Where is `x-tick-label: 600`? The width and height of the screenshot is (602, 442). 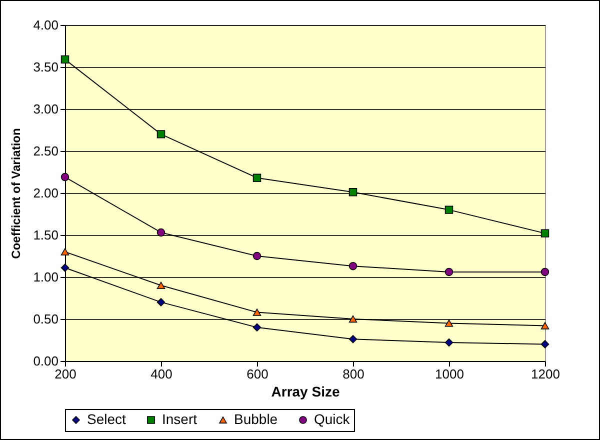
x-tick-label: 600 is located at coordinates (257, 374).